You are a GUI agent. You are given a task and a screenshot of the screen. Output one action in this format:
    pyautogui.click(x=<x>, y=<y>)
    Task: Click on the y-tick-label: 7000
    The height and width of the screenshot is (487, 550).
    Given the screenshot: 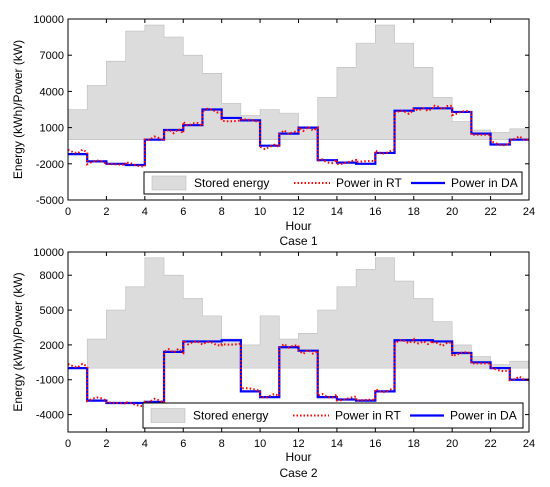 What is the action you would take?
    pyautogui.click(x=52, y=56)
    